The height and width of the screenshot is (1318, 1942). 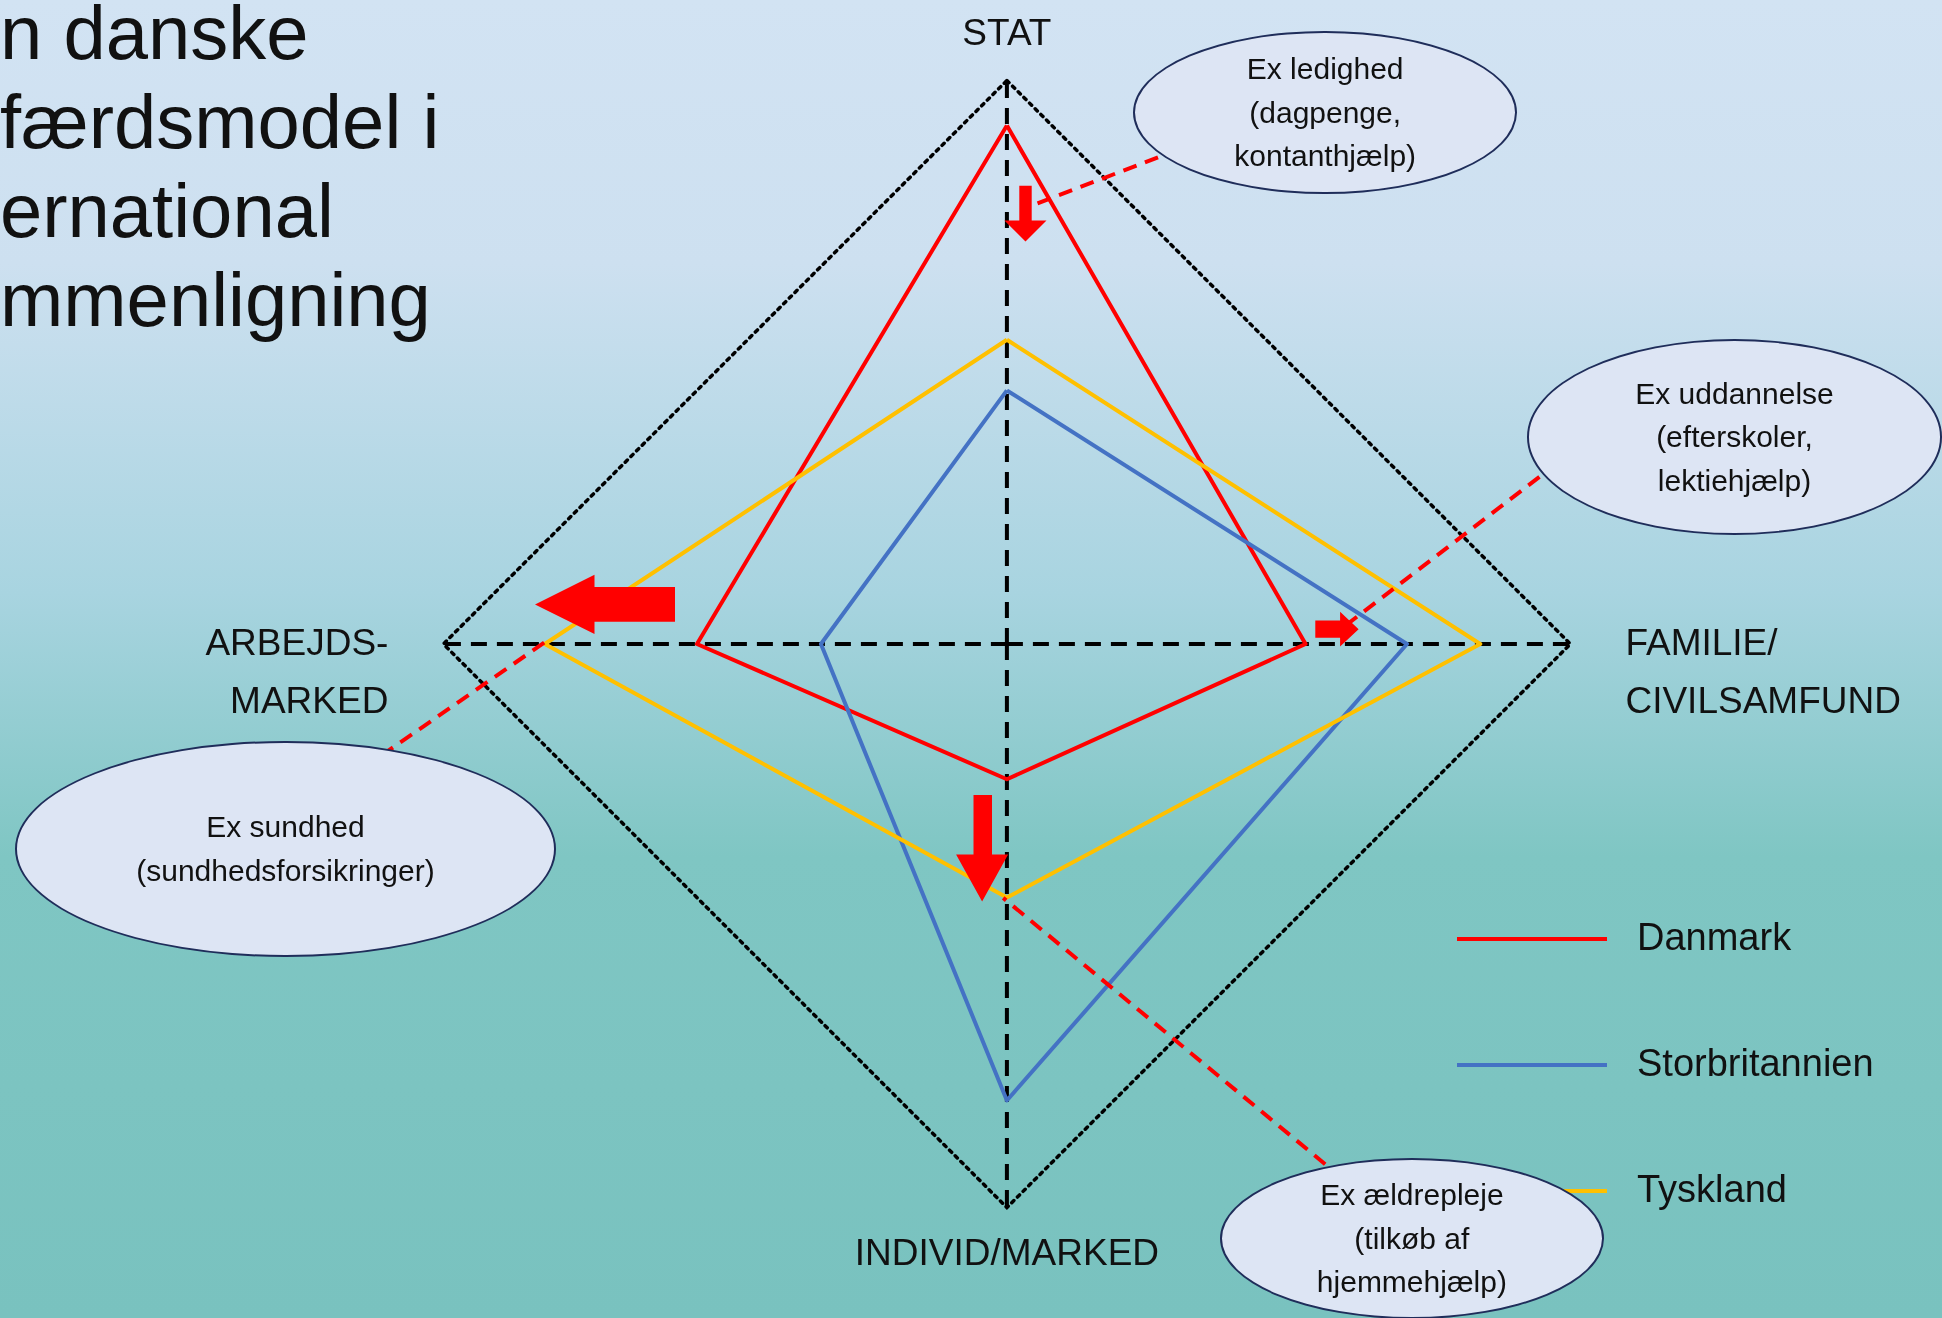 I want to click on legend-label: Danmark, so click(x=1715, y=937).